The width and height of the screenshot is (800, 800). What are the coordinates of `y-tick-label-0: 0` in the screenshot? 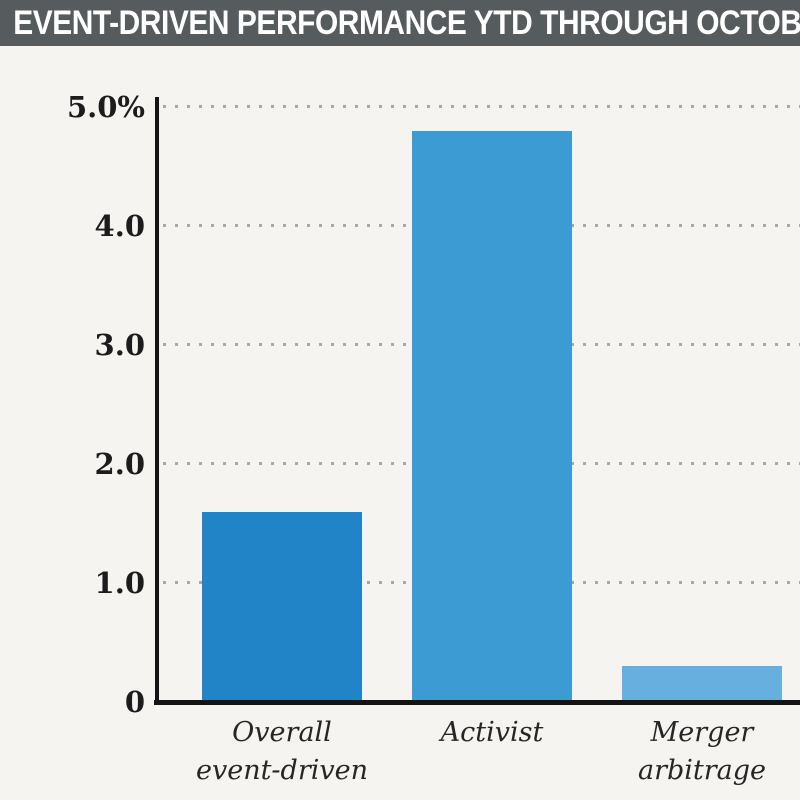 It's located at (134, 702).